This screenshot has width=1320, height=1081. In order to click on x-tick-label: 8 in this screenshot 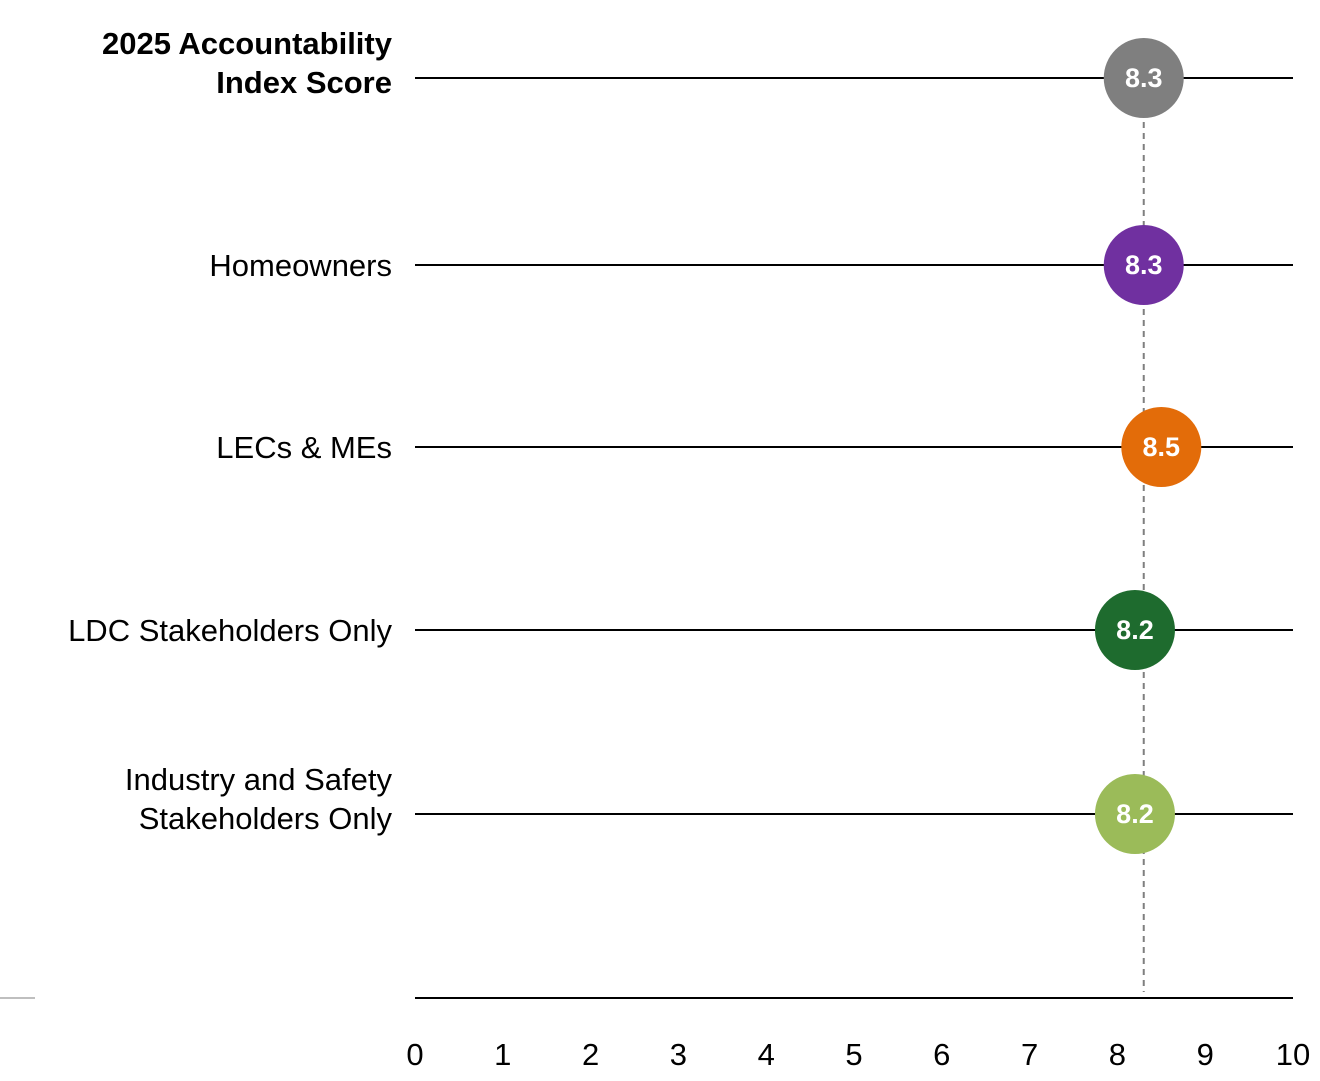, I will do `click(1117, 1054)`.